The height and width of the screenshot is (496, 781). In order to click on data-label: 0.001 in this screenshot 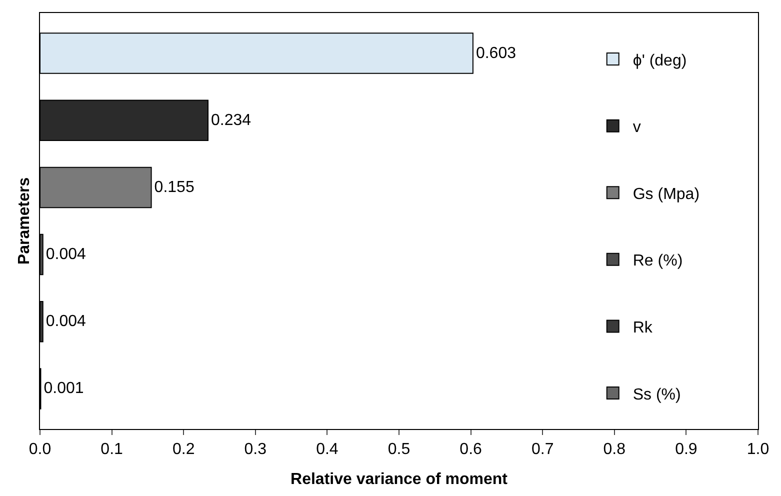, I will do `click(64, 389)`.